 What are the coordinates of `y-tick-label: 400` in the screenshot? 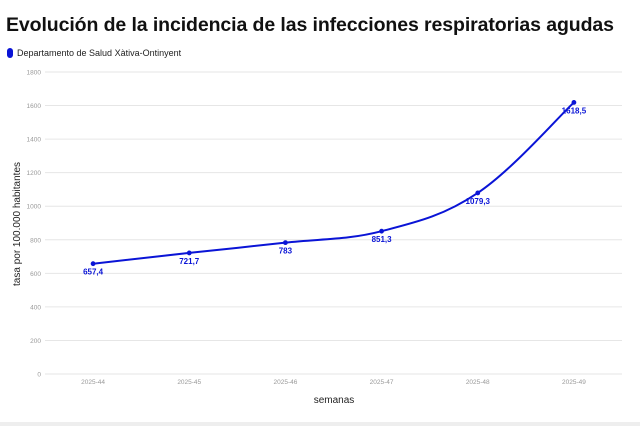 It's located at (35, 307).